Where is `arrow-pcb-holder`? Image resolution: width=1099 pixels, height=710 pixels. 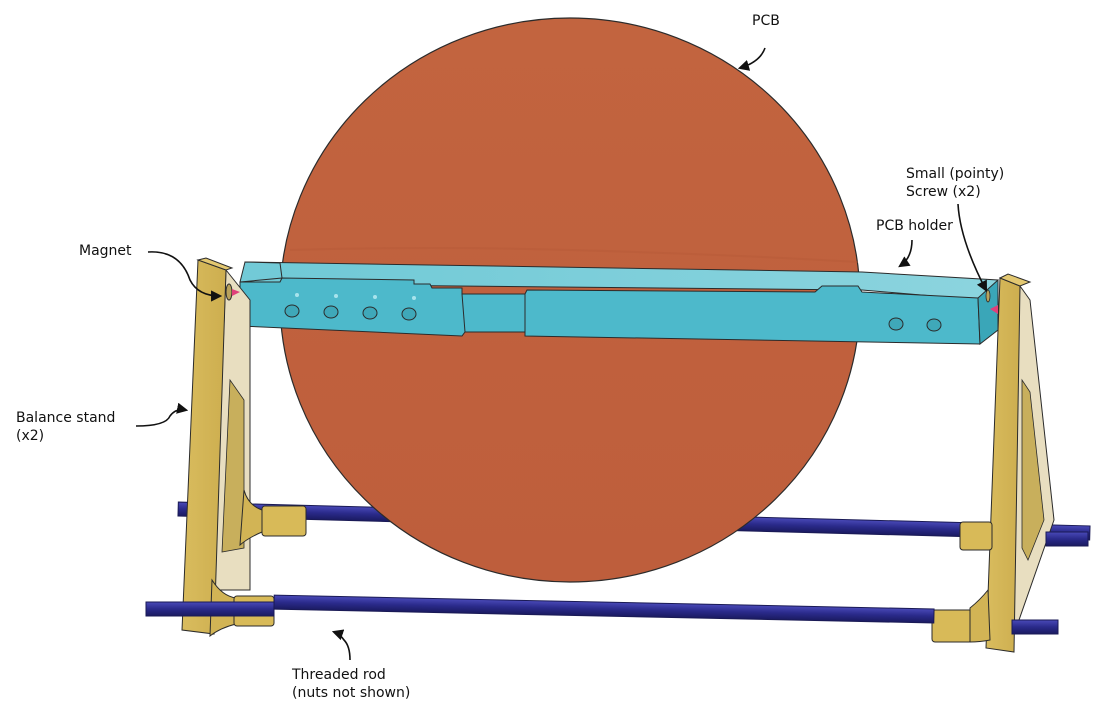
arrow-pcb-holder is located at coordinates (905, 253).